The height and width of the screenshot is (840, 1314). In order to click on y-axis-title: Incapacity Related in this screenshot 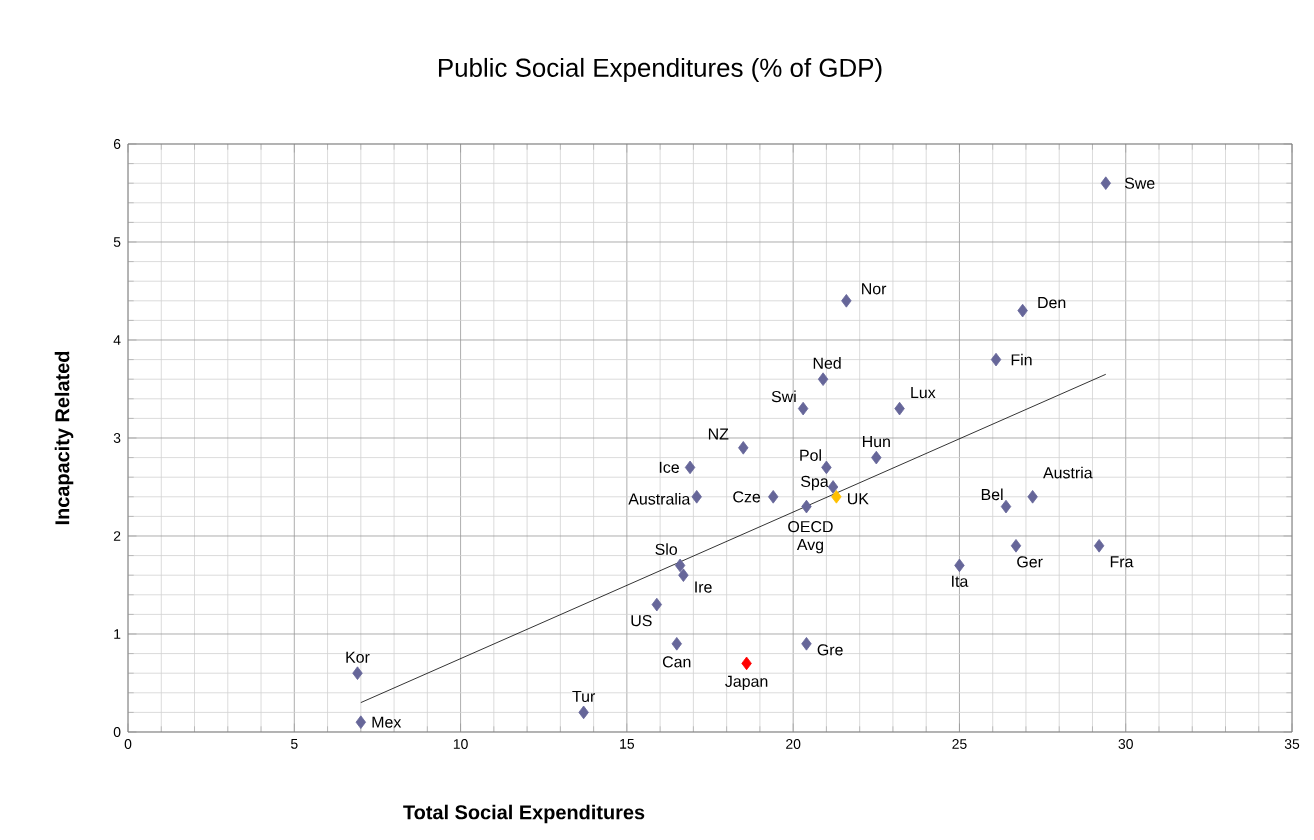, I will do `click(64, 438)`.